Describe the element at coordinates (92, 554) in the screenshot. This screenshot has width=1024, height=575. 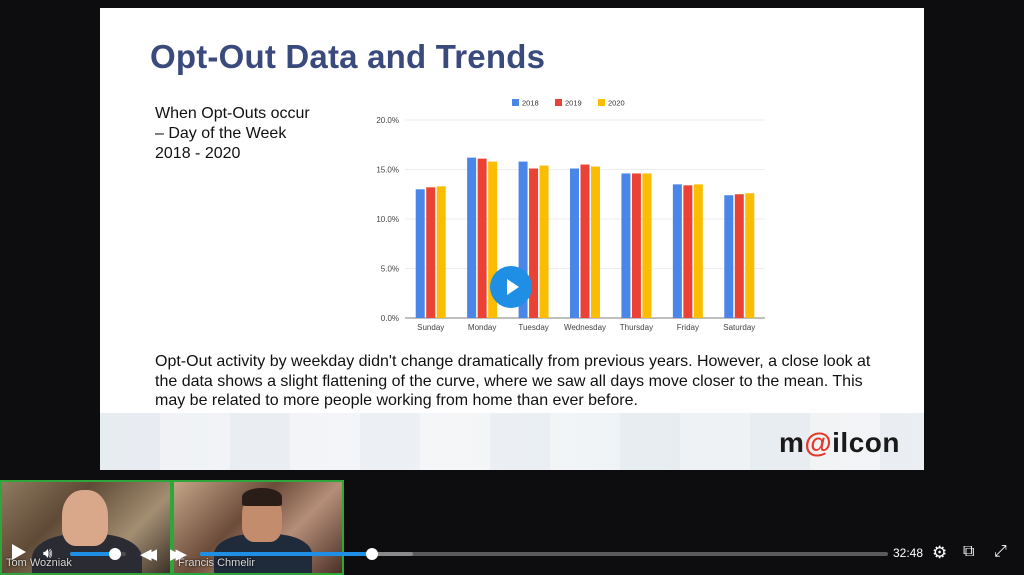
I see `volume-level` at that location.